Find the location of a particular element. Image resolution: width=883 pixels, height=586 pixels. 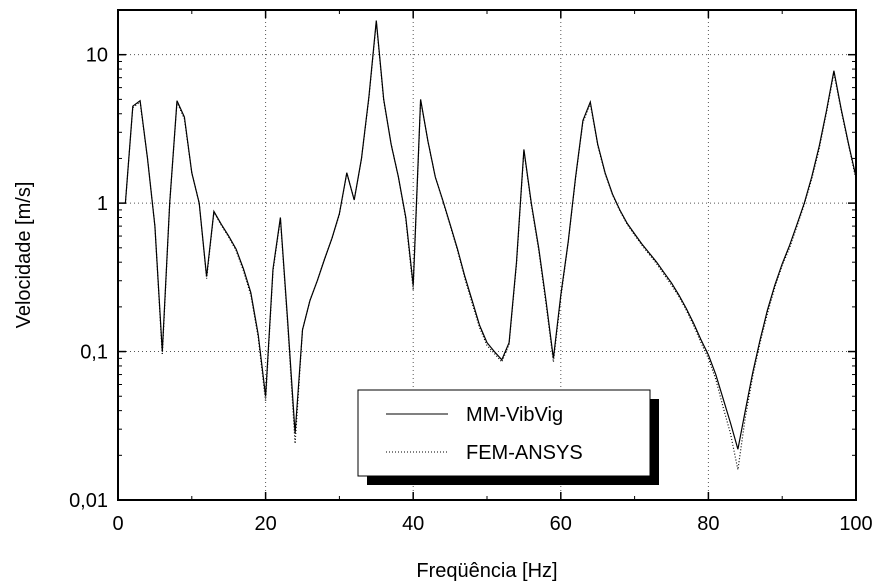

x-axis-title: Freqüência [Hz] is located at coordinates (486, 571).